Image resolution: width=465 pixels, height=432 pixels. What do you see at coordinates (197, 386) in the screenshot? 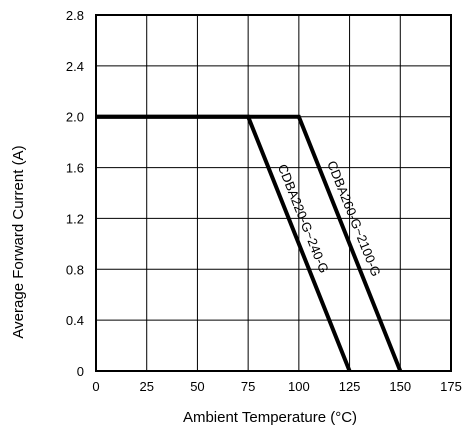
I see `x-tick-label: 50` at bounding box center [197, 386].